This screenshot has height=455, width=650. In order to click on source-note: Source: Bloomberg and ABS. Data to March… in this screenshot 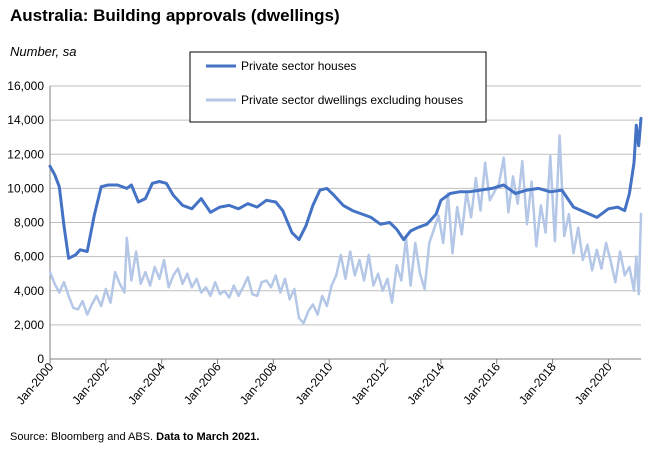, I will do `click(134, 437)`.